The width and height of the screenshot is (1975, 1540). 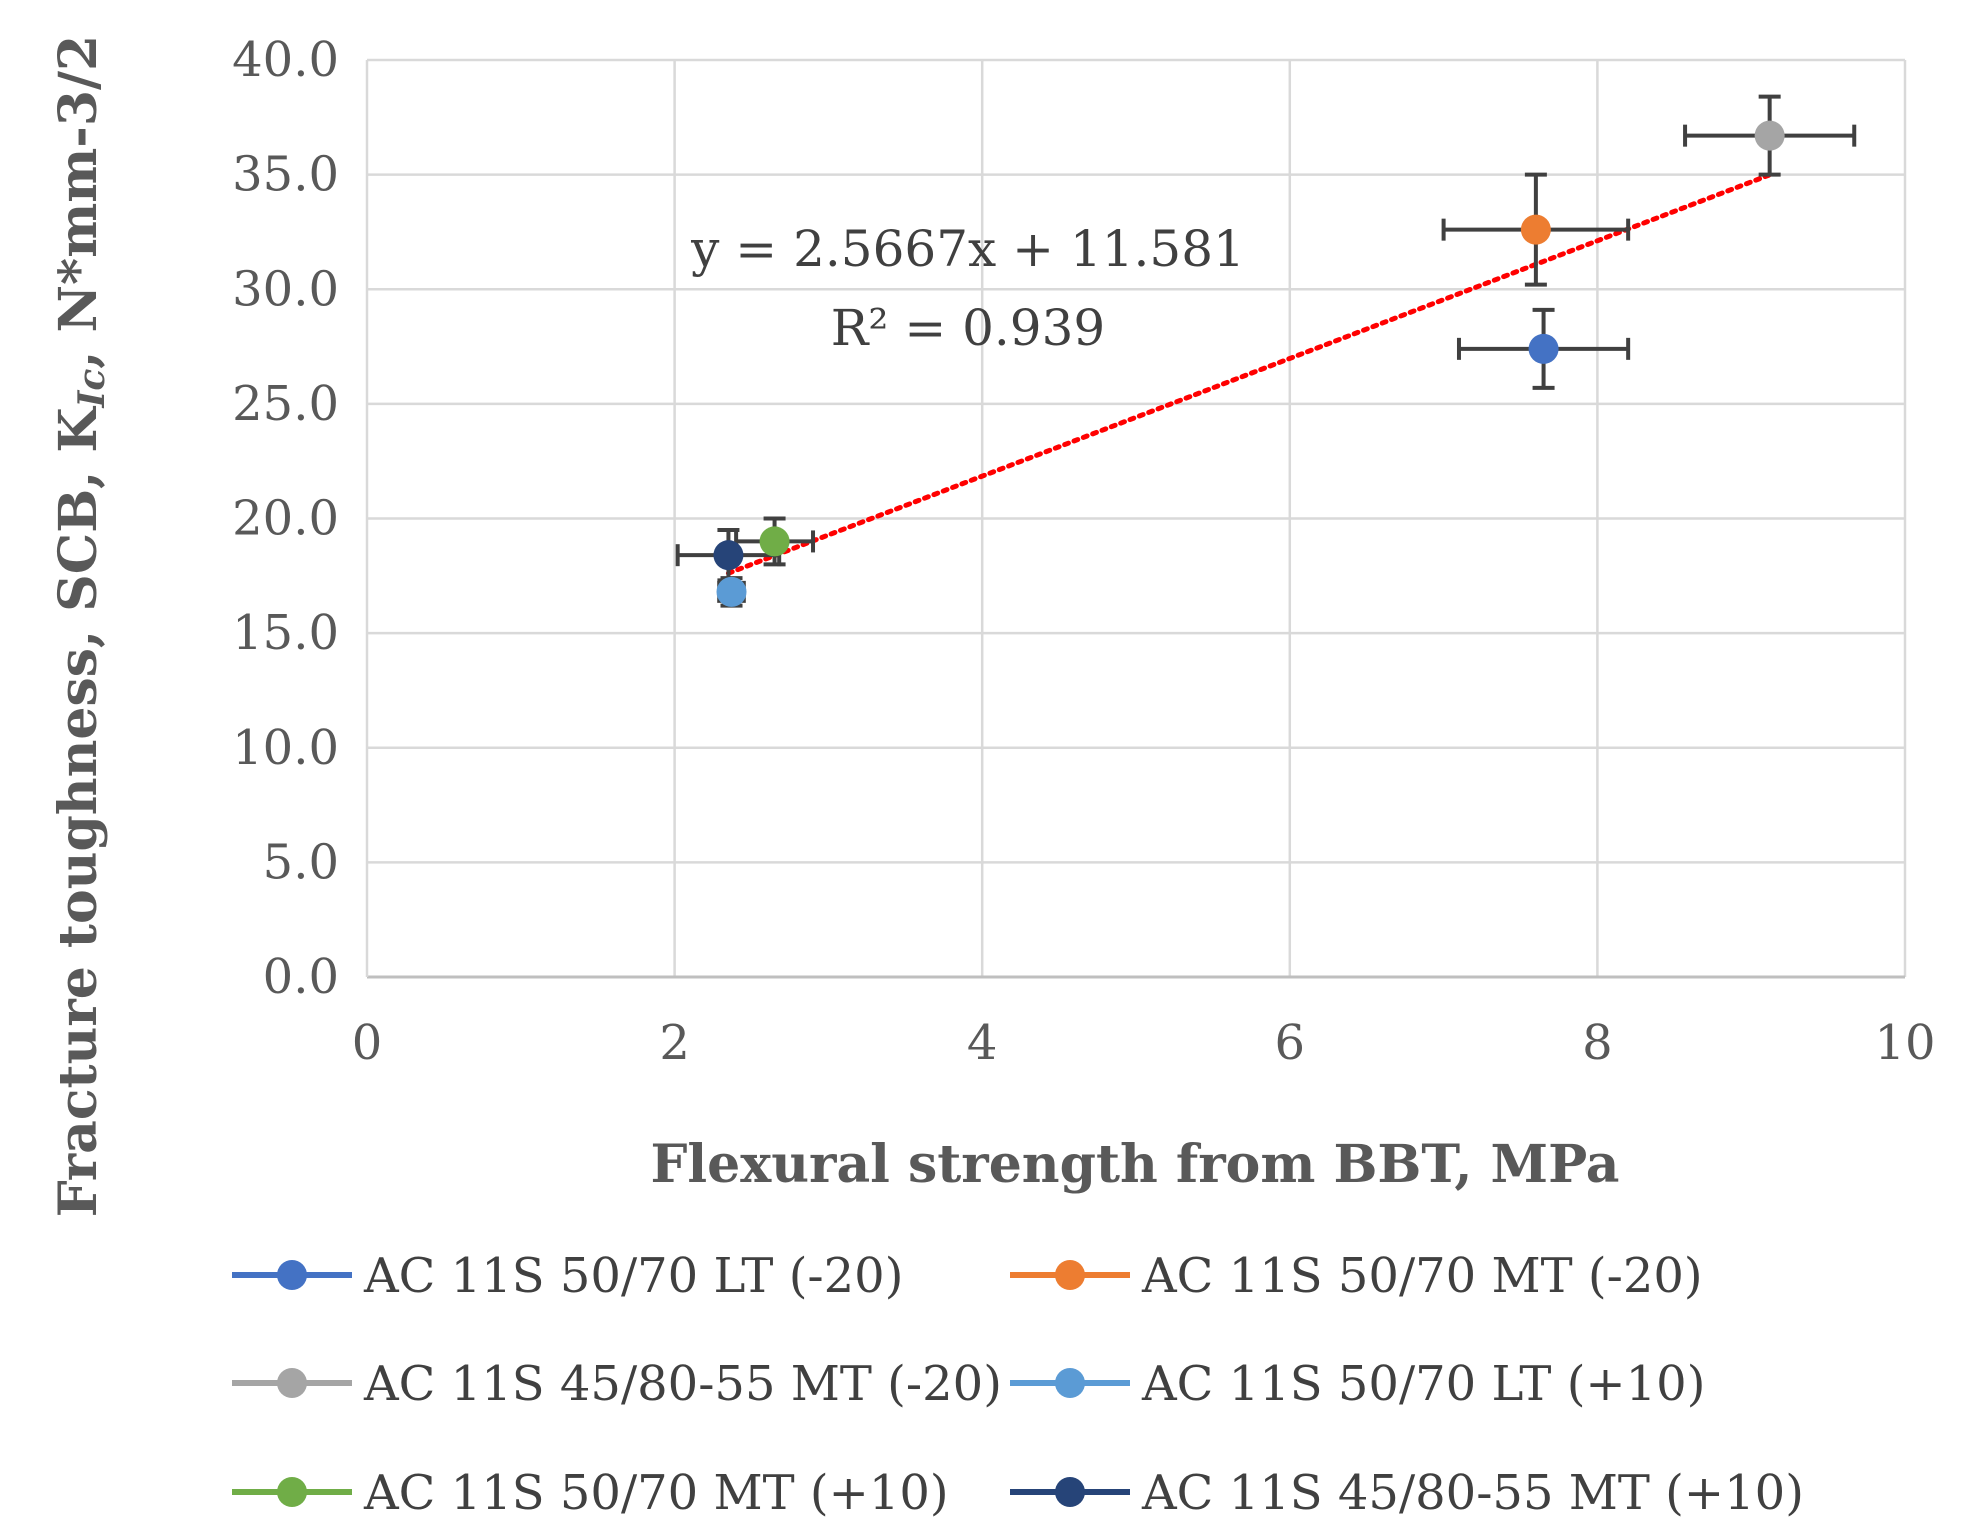 I want to click on y-axis-title: Fracture toughness, SCB, KIc, N*mm-3/2, so click(x=80, y=626).